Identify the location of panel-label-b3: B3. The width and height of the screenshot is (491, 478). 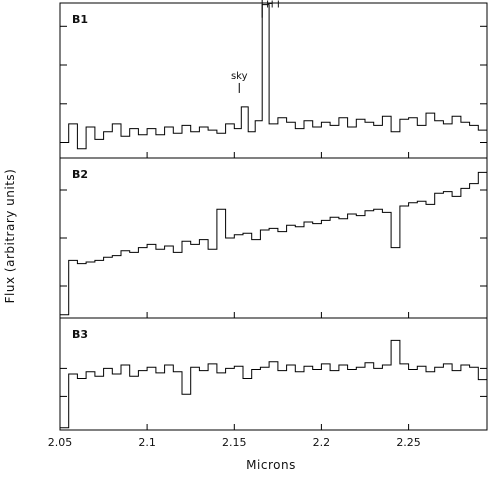
(80, 334).